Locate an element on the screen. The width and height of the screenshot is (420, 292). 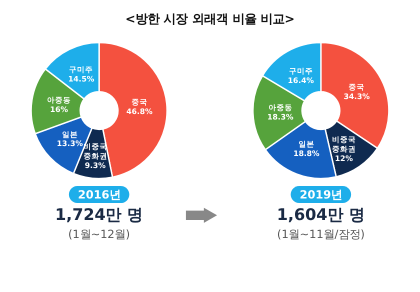
data-label: 18.3% is located at coordinates (280, 117).